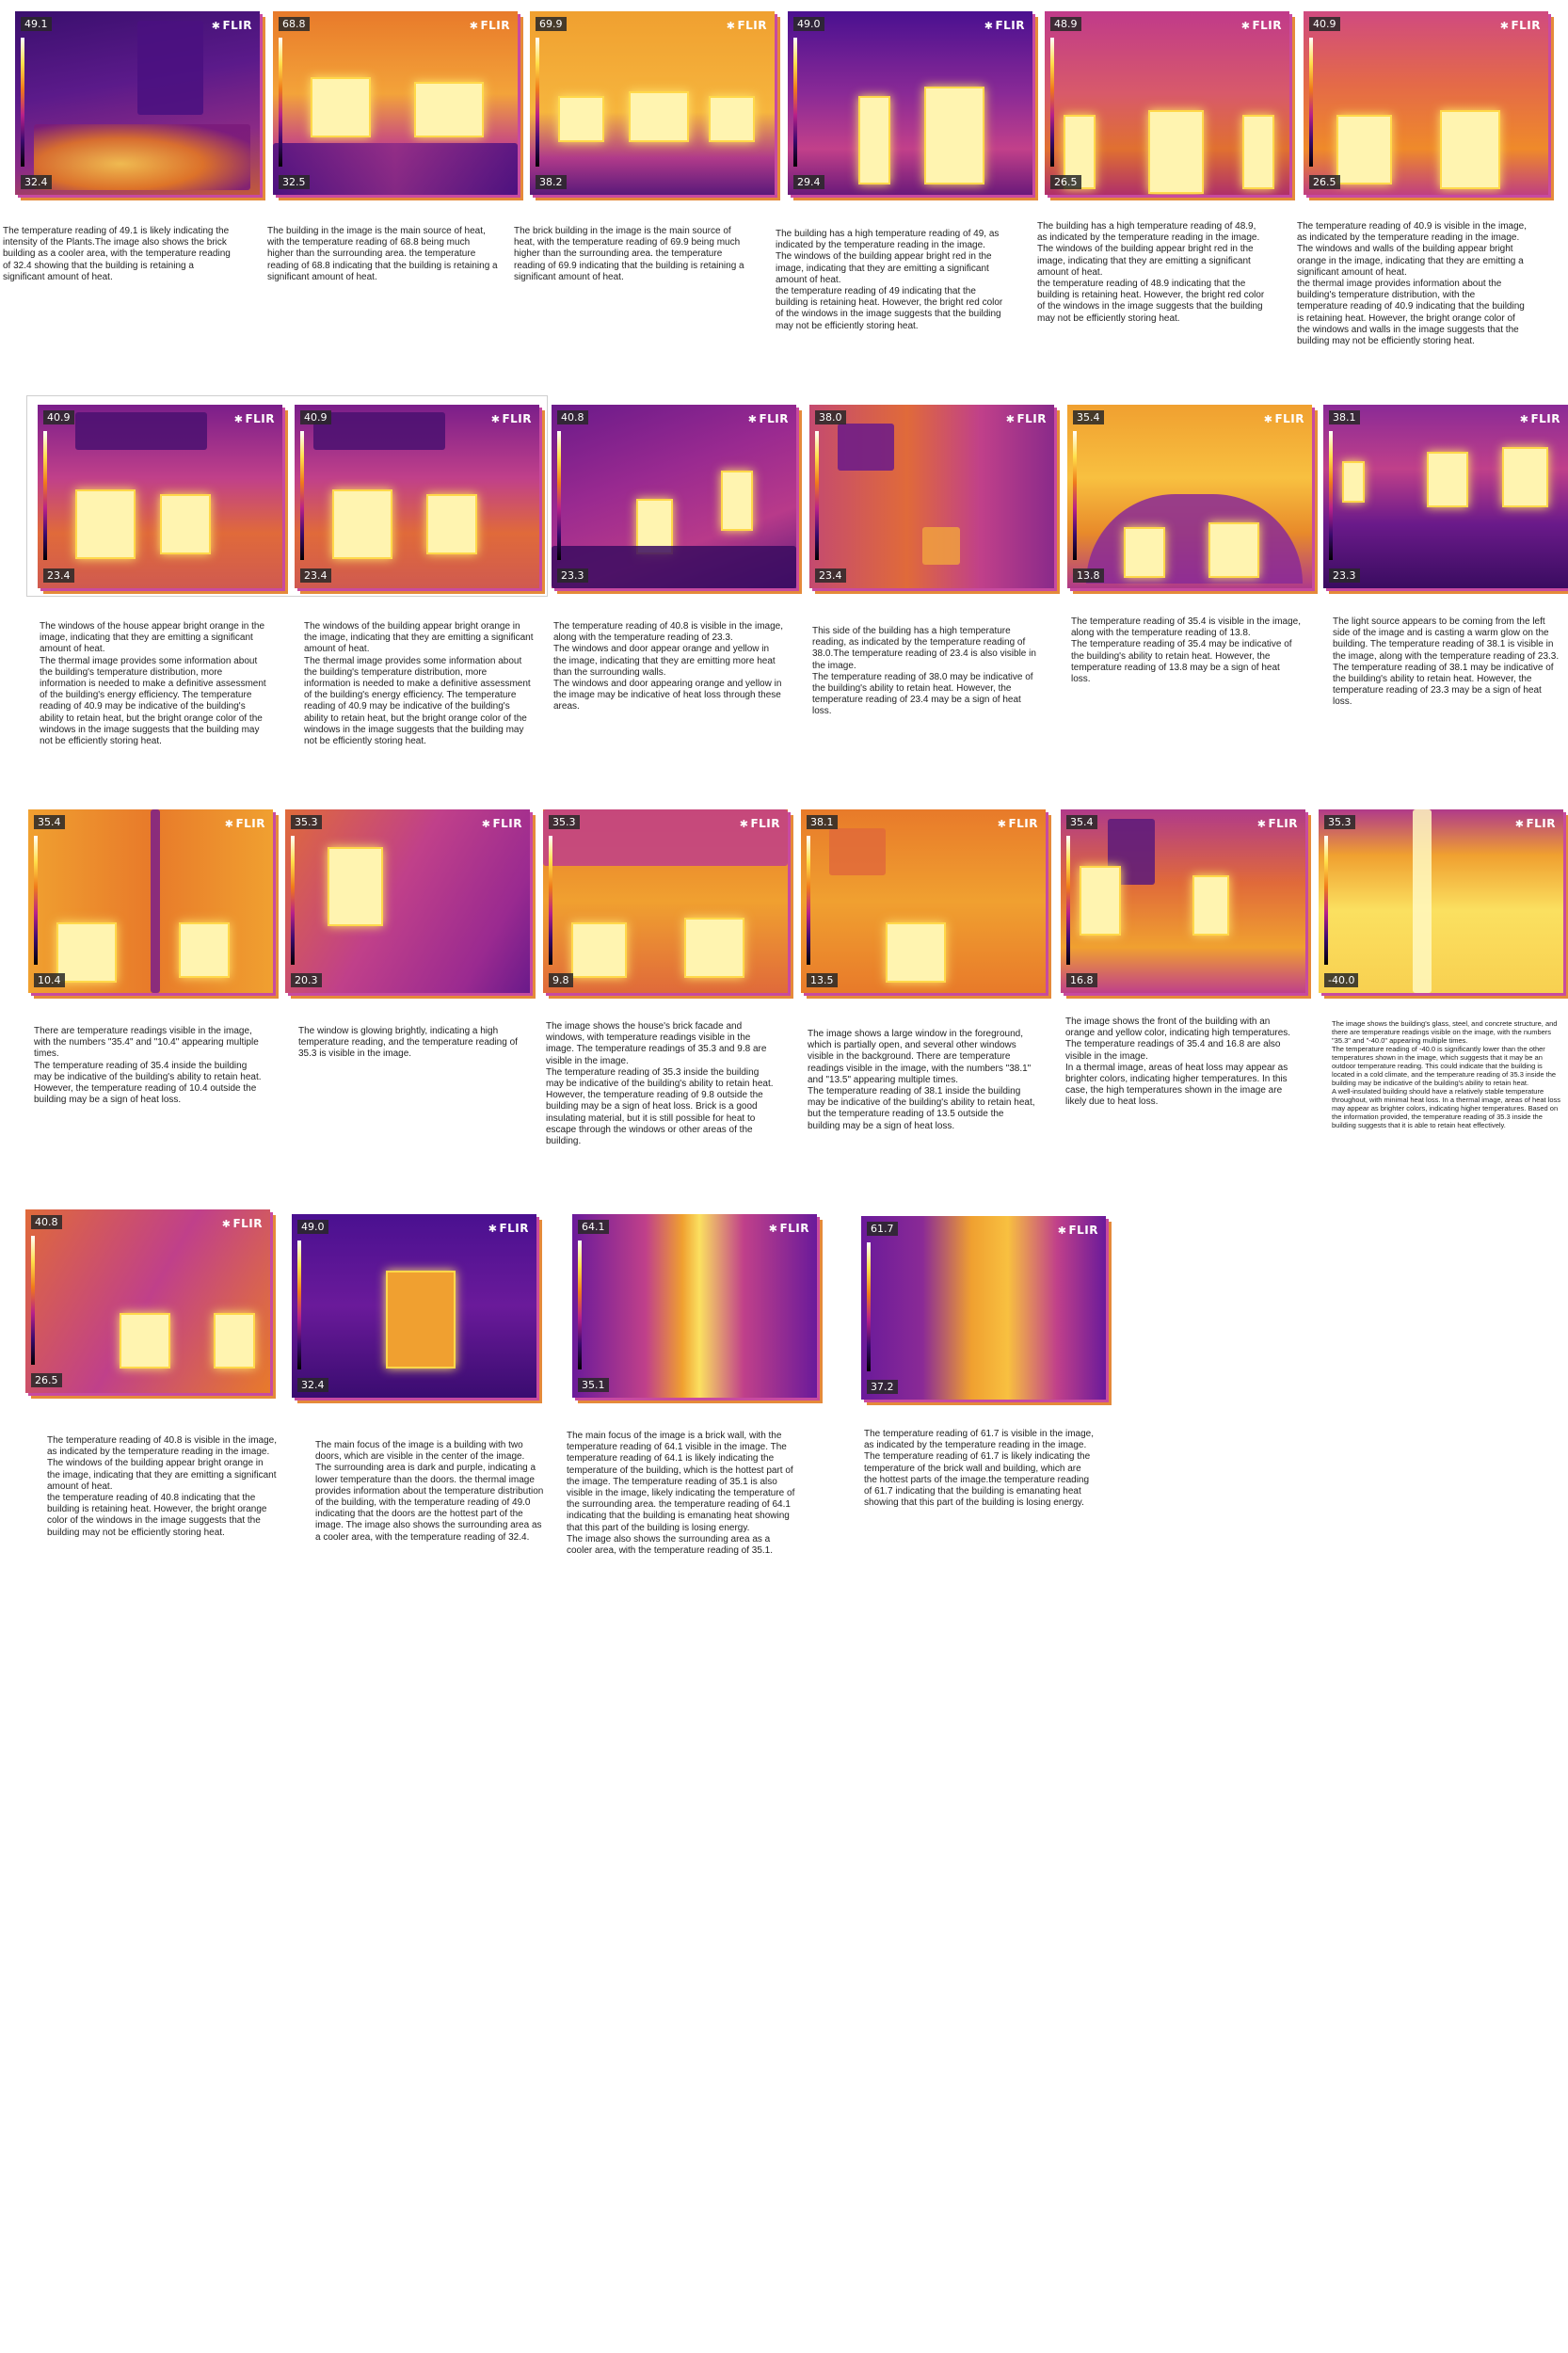  What do you see at coordinates (407, 901) in the screenshot?
I see `thermal-card: 35.3 20.3 ✱ FLIR` at bounding box center [407, 901].